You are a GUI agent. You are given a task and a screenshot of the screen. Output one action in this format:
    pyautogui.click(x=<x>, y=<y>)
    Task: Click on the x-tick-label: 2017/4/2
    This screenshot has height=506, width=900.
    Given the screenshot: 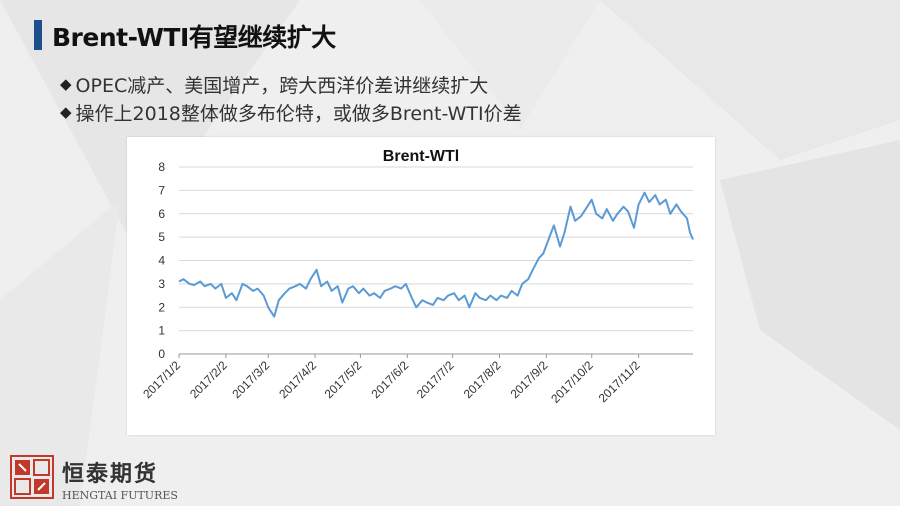 What is the action you would take?
    pyautogui.click(x=297, y=379)
    